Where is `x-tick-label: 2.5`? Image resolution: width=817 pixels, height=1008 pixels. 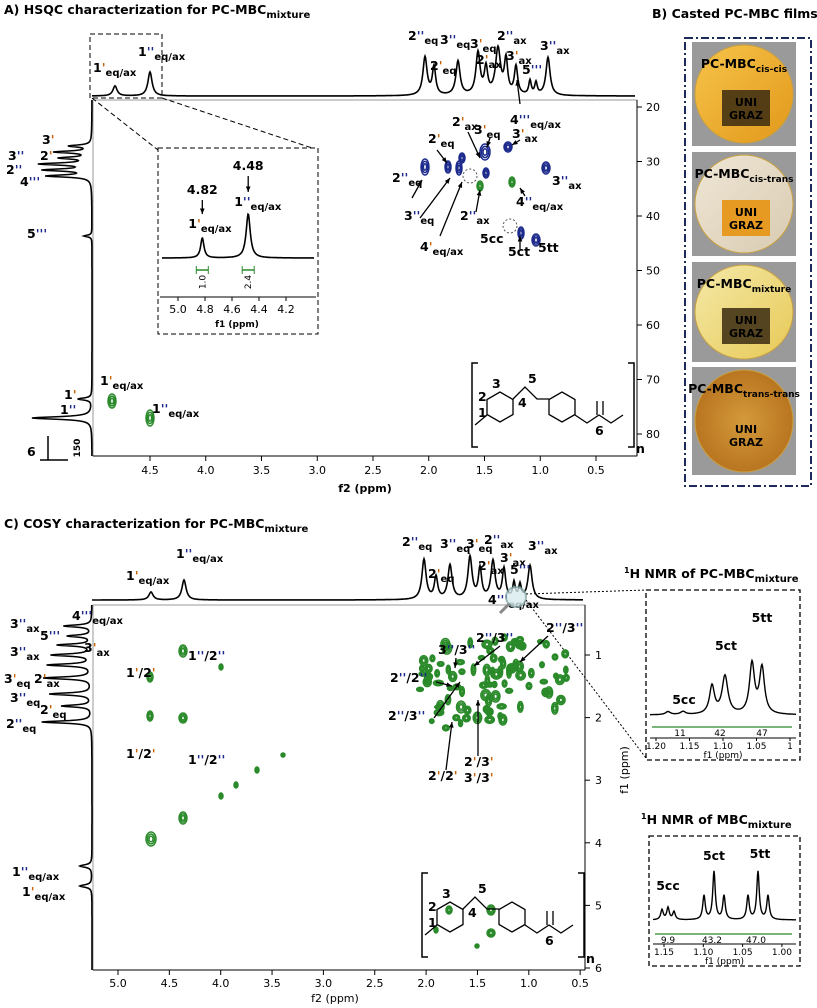
x-tick-label: 2.5 is located at coordinates (373, 470).